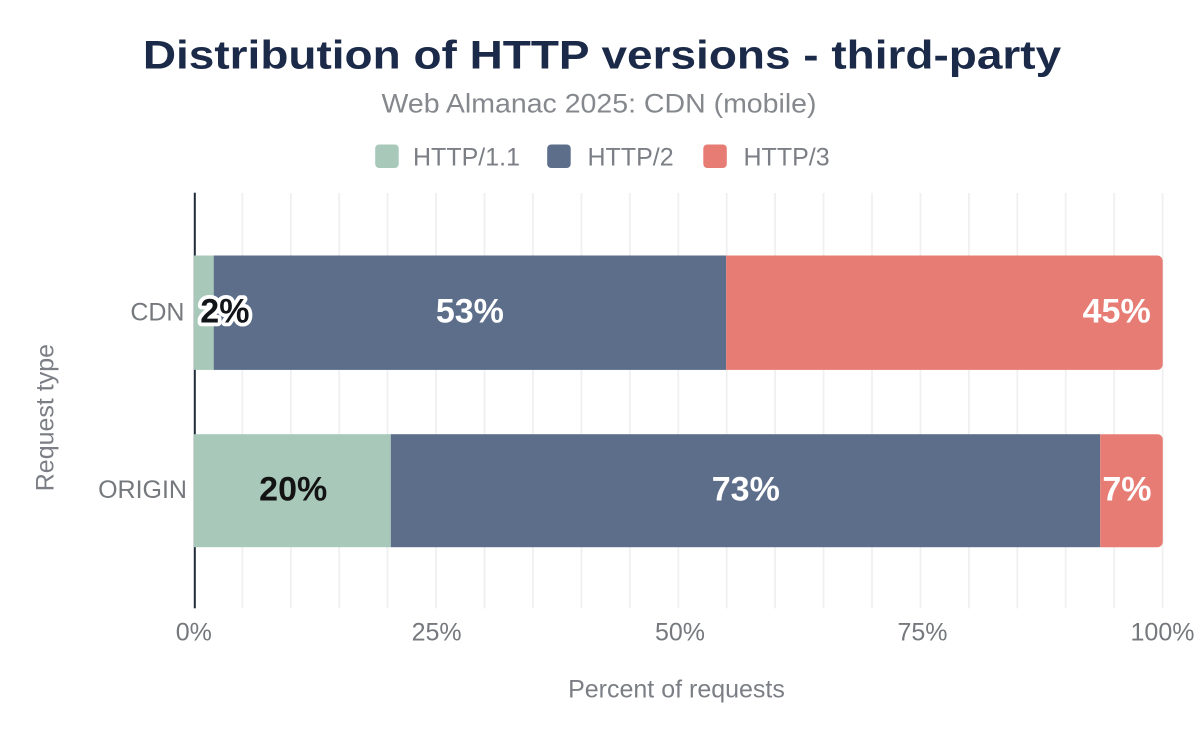  What do you see at coordinates (598, 103) in the screenshot?
I see `svg-text: Web Almanac 2025: CDN (mobile)` at bounding box center [598, 103].